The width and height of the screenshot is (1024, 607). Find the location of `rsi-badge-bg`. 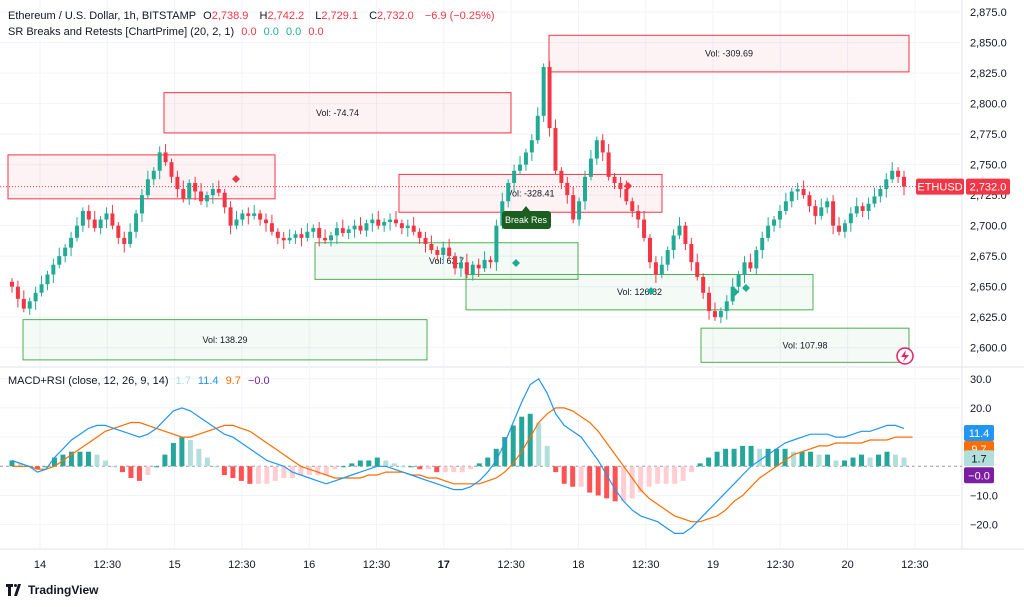

rsi-badge-bg is located at coordinates (979, 475).